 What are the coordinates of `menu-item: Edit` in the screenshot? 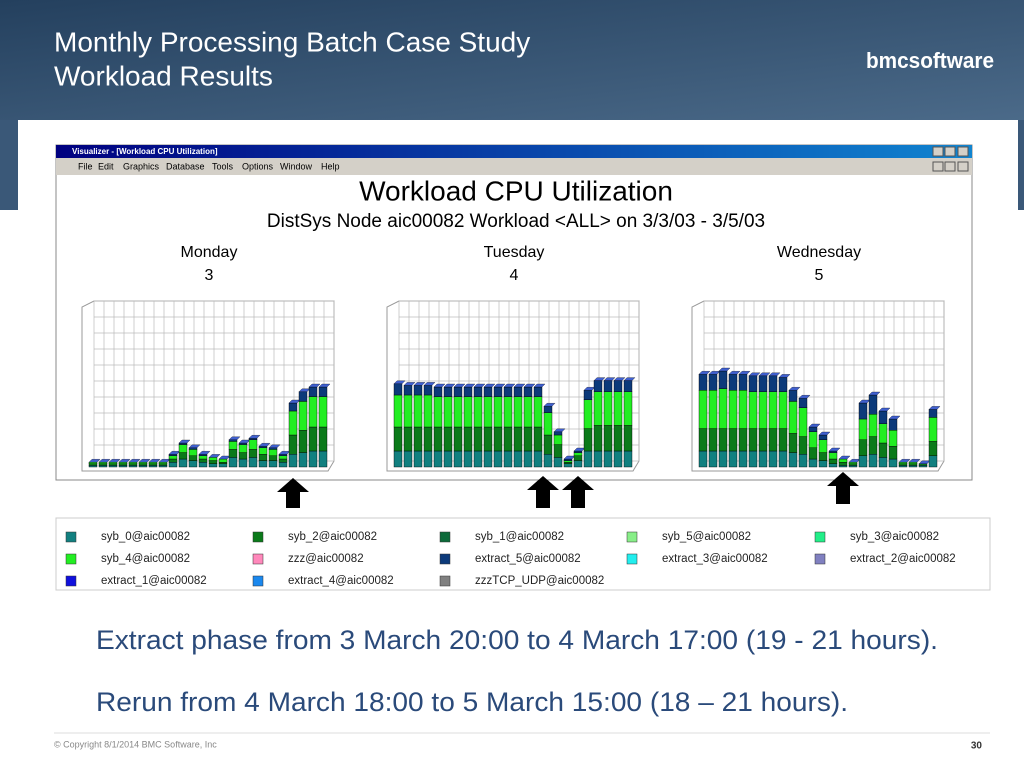 It's located at (106, 166).